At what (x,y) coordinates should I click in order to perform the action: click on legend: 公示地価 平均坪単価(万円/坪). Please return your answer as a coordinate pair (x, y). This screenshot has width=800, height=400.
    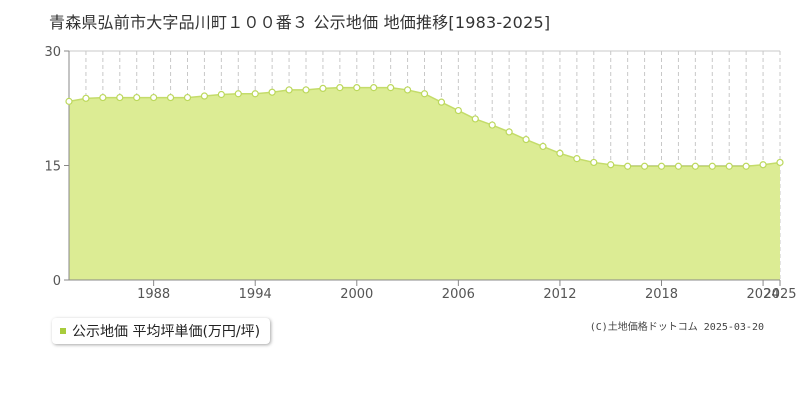
    Looking at the image, I should click on (161, 331).